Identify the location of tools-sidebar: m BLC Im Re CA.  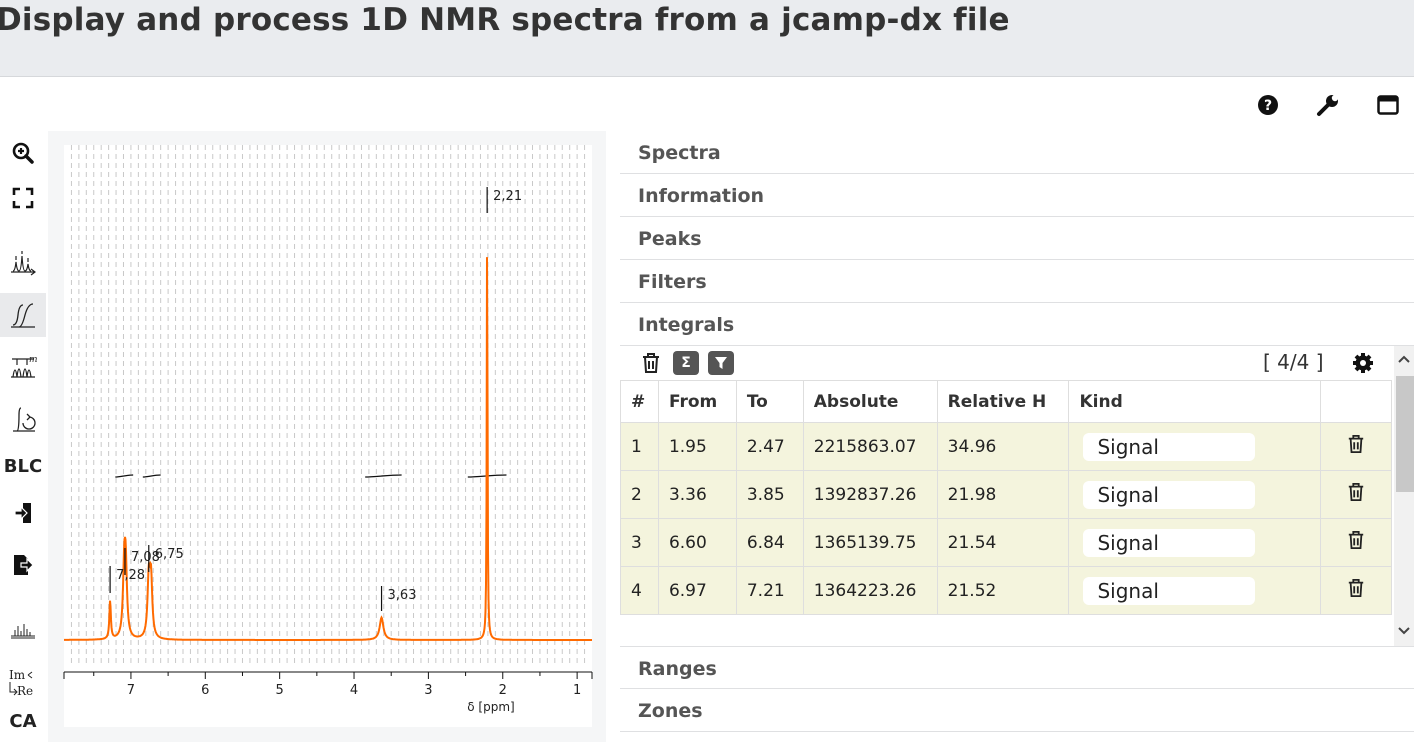
(24, 436).